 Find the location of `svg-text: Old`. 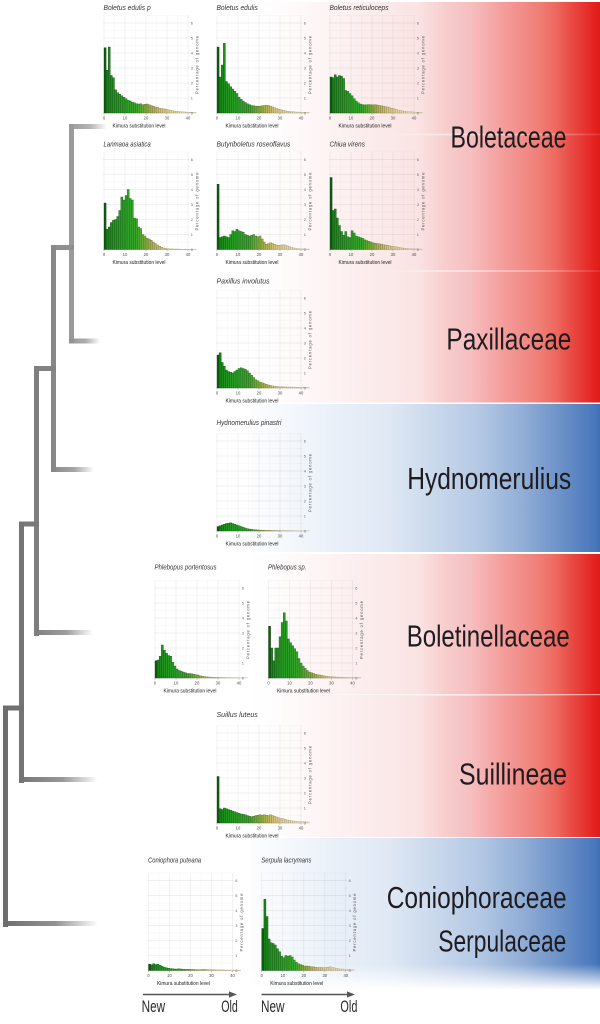

svg-text: Old is located at coordinates (229, 1007).